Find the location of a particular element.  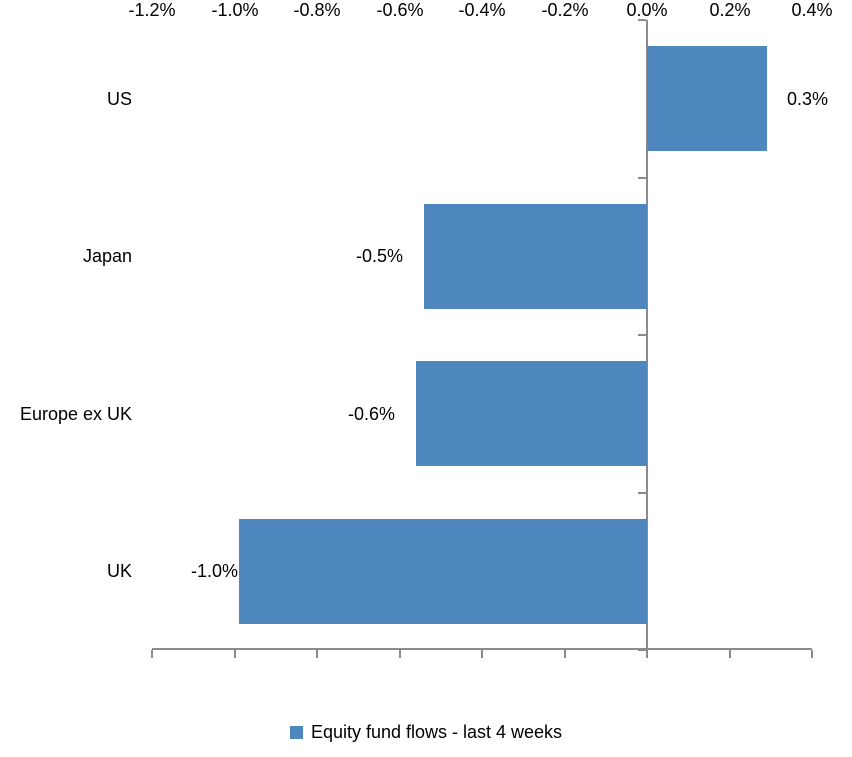

value-label-japan: -0.5% is located at coordinates (379, 255).